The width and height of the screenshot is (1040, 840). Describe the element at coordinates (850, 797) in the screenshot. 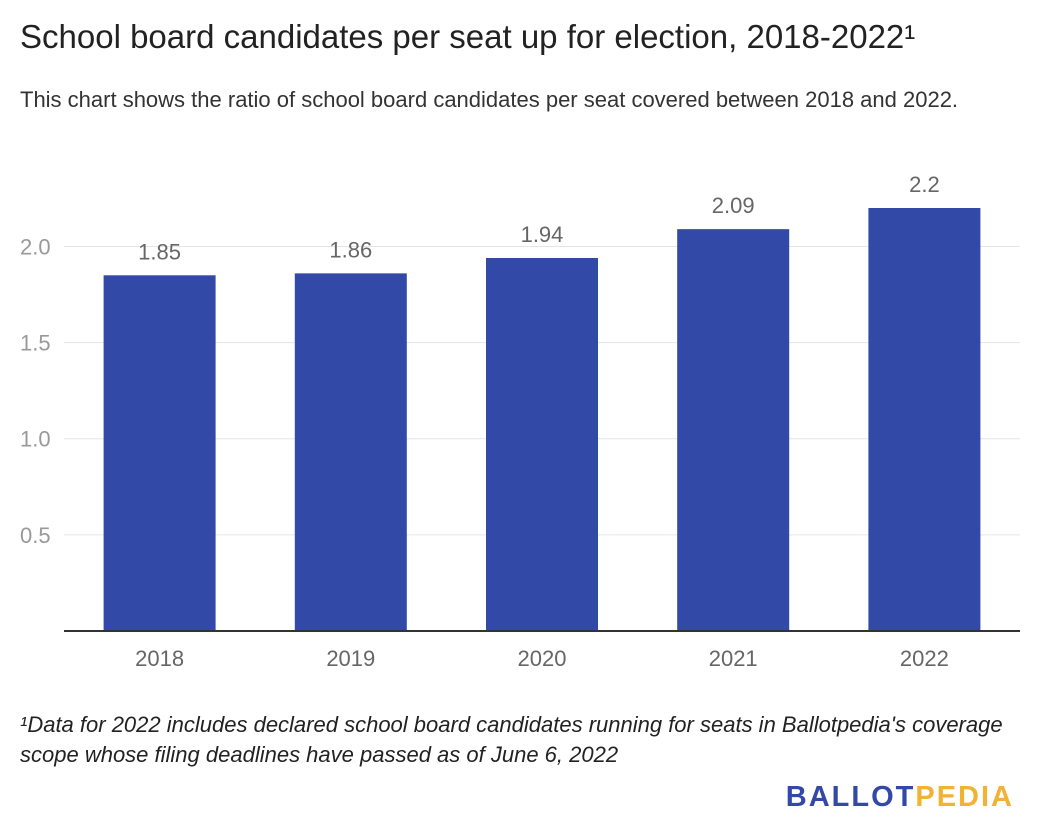

I see `logo-part-ballot: BALLOT` at that location.